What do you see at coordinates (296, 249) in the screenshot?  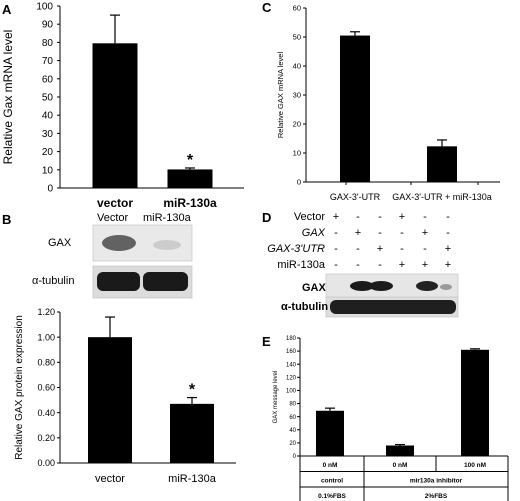 I see `blot-d-row-label: GAX-3'UTR` at bounding box center [296, 249].